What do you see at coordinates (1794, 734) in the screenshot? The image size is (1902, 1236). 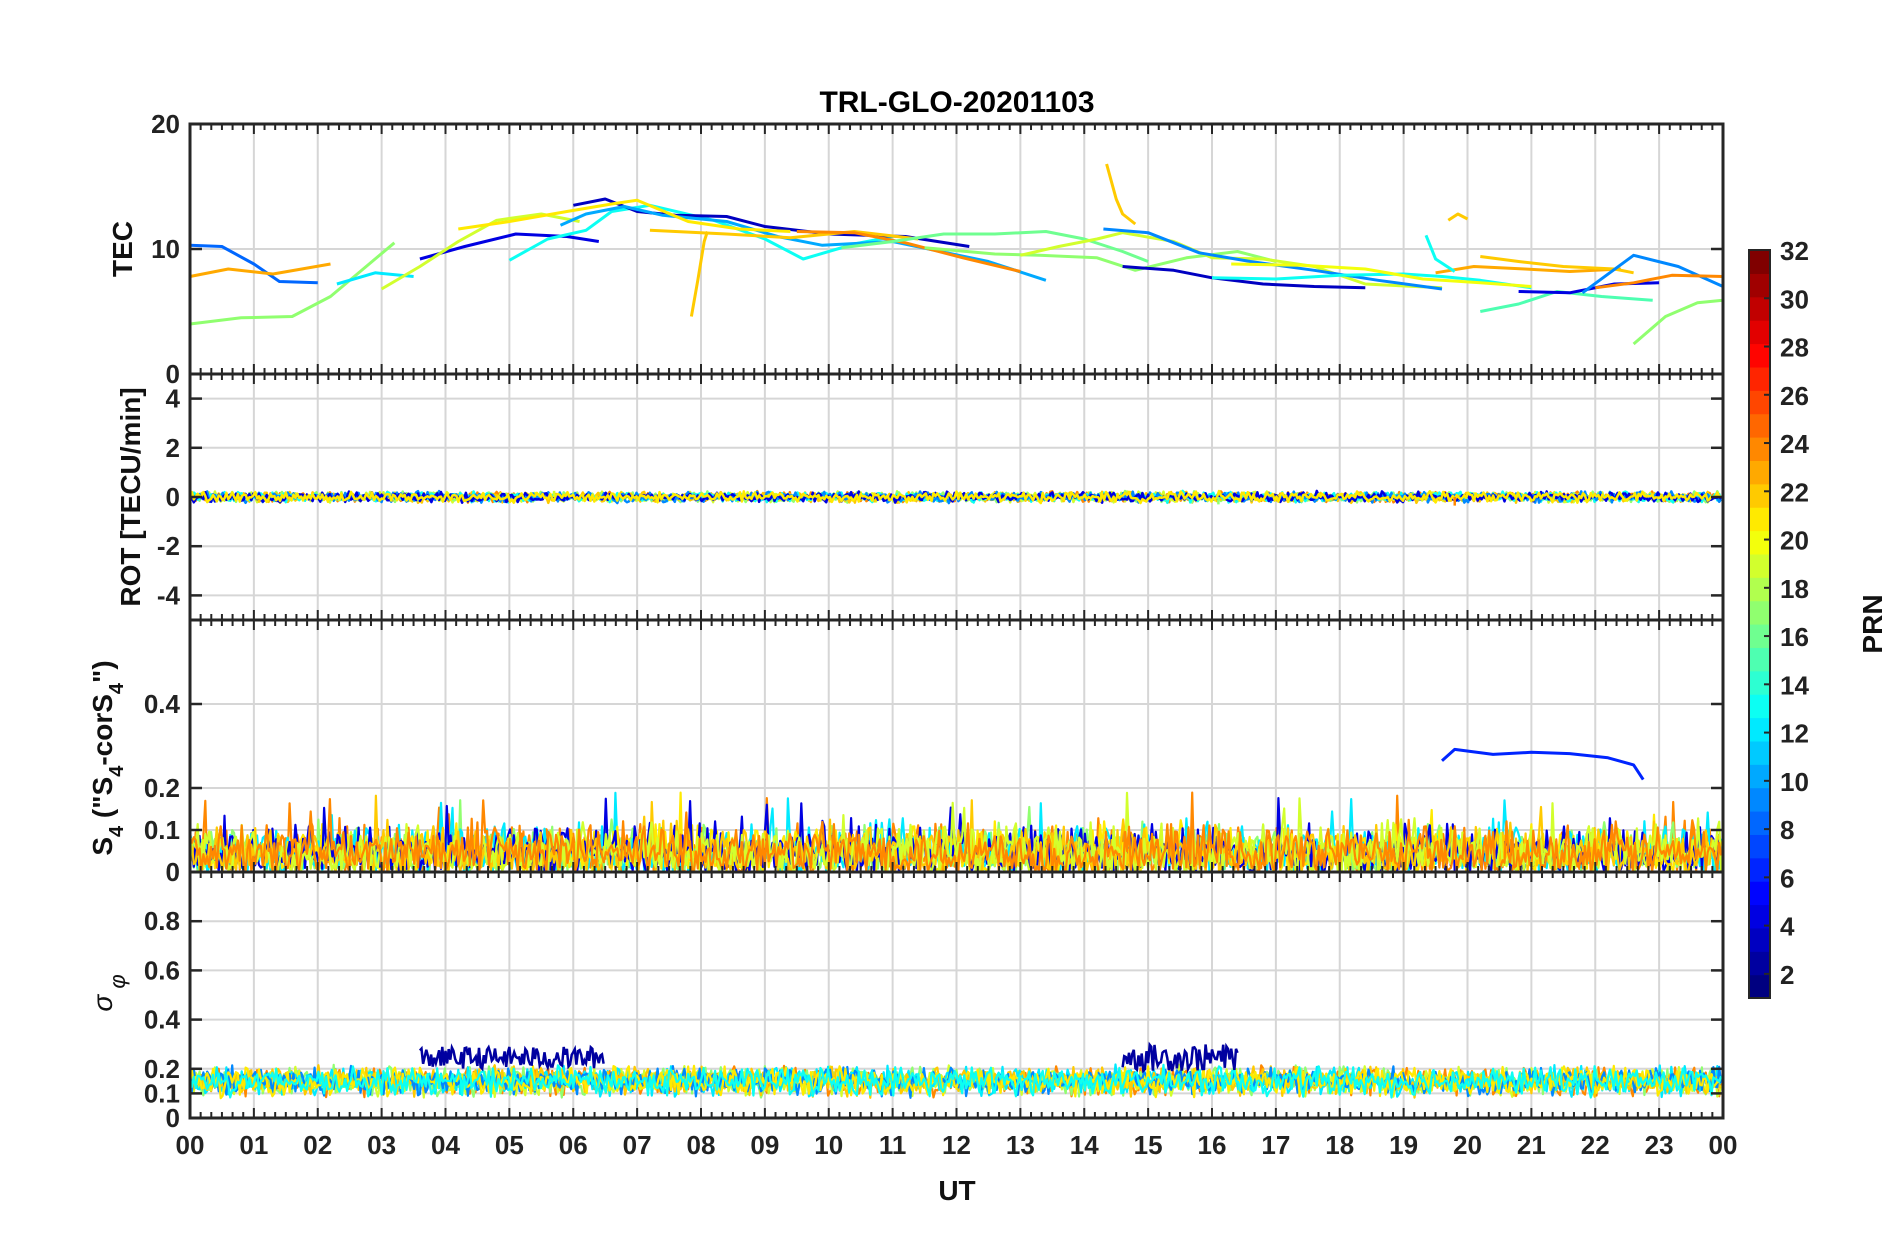 I see `colorbar-tick-label: 12` at bounding box center [1794, 734].